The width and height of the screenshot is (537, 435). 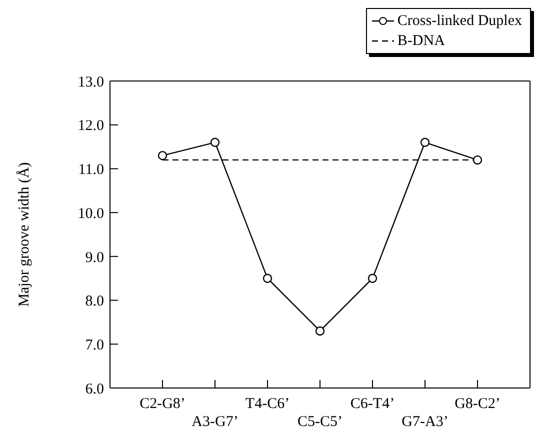 What do you see at coordinates (320, 422) in the screenshot?
I see `x-tick-label: C5-C5’` at bounding box center [320, 422].